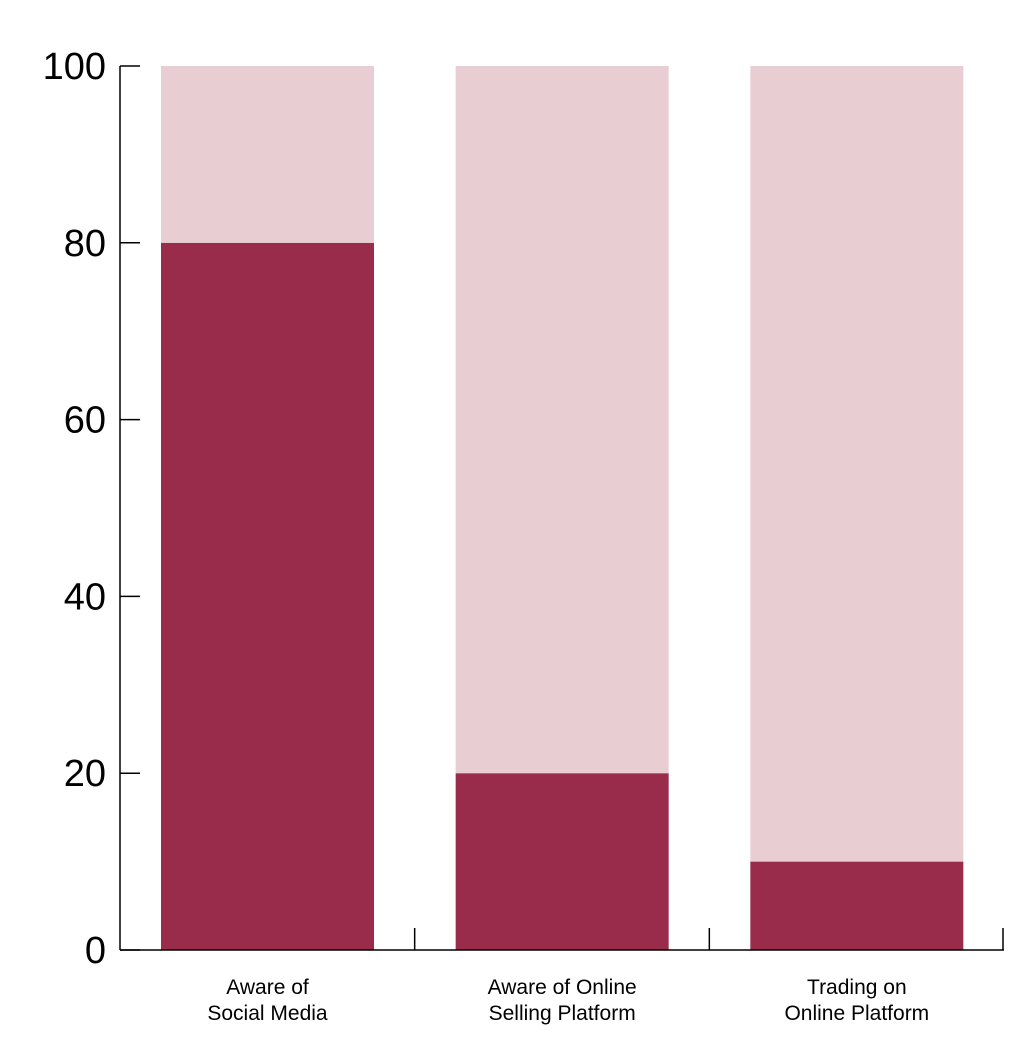  Describe the element at coordinates (85, 597) in the screenshot. I see `y-tick-label: 40` at that location.